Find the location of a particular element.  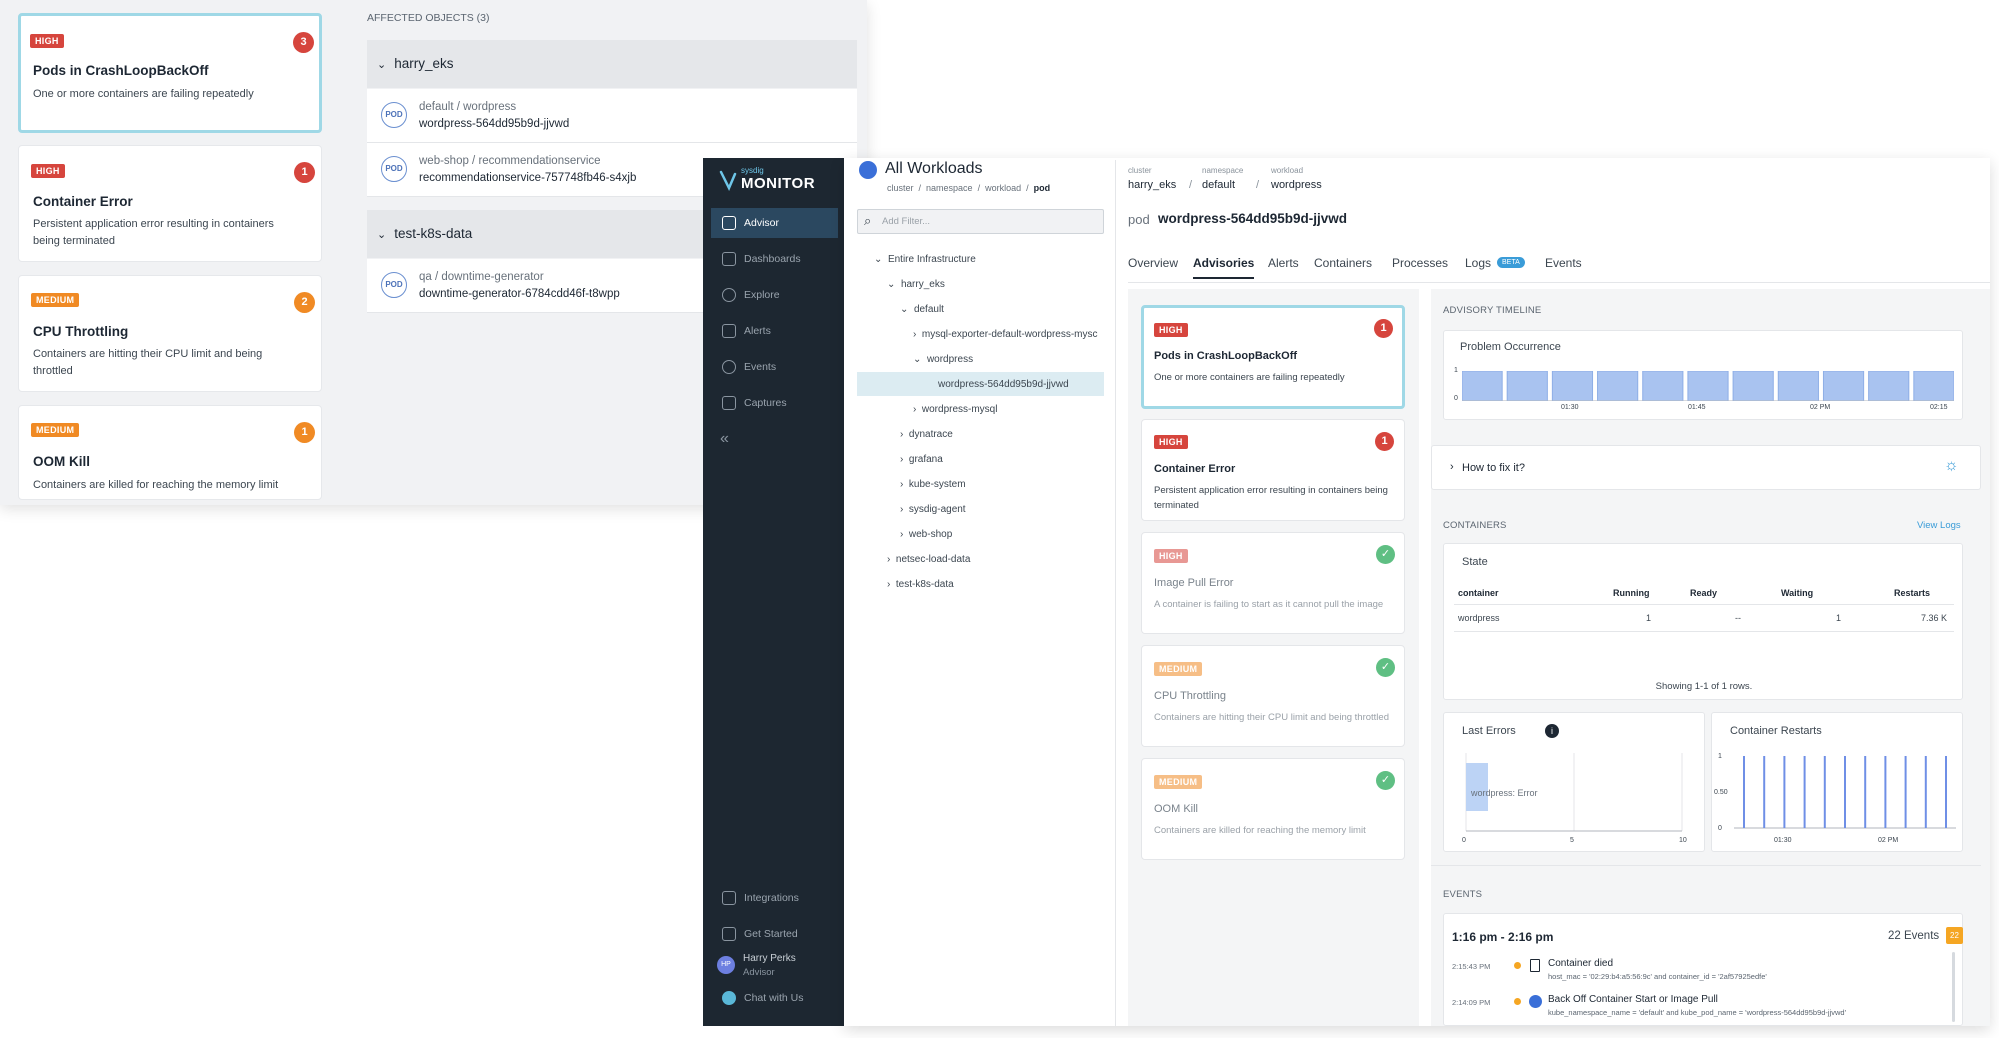

check-icon: ✓ is located at coordinates (1385, 554).